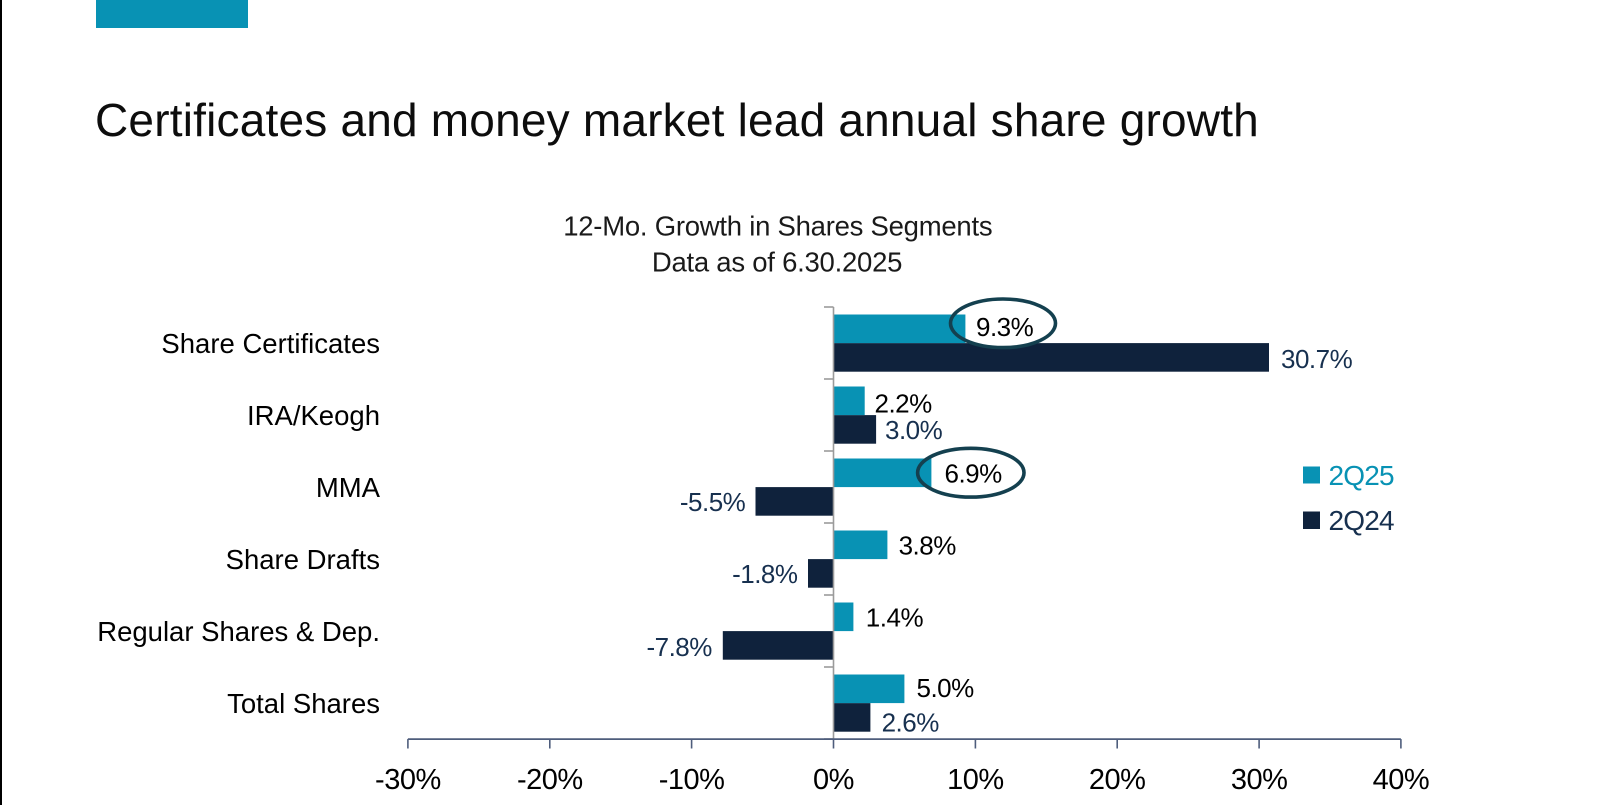  I want to click on svg-text: 2Q25, so click(1362, 475).